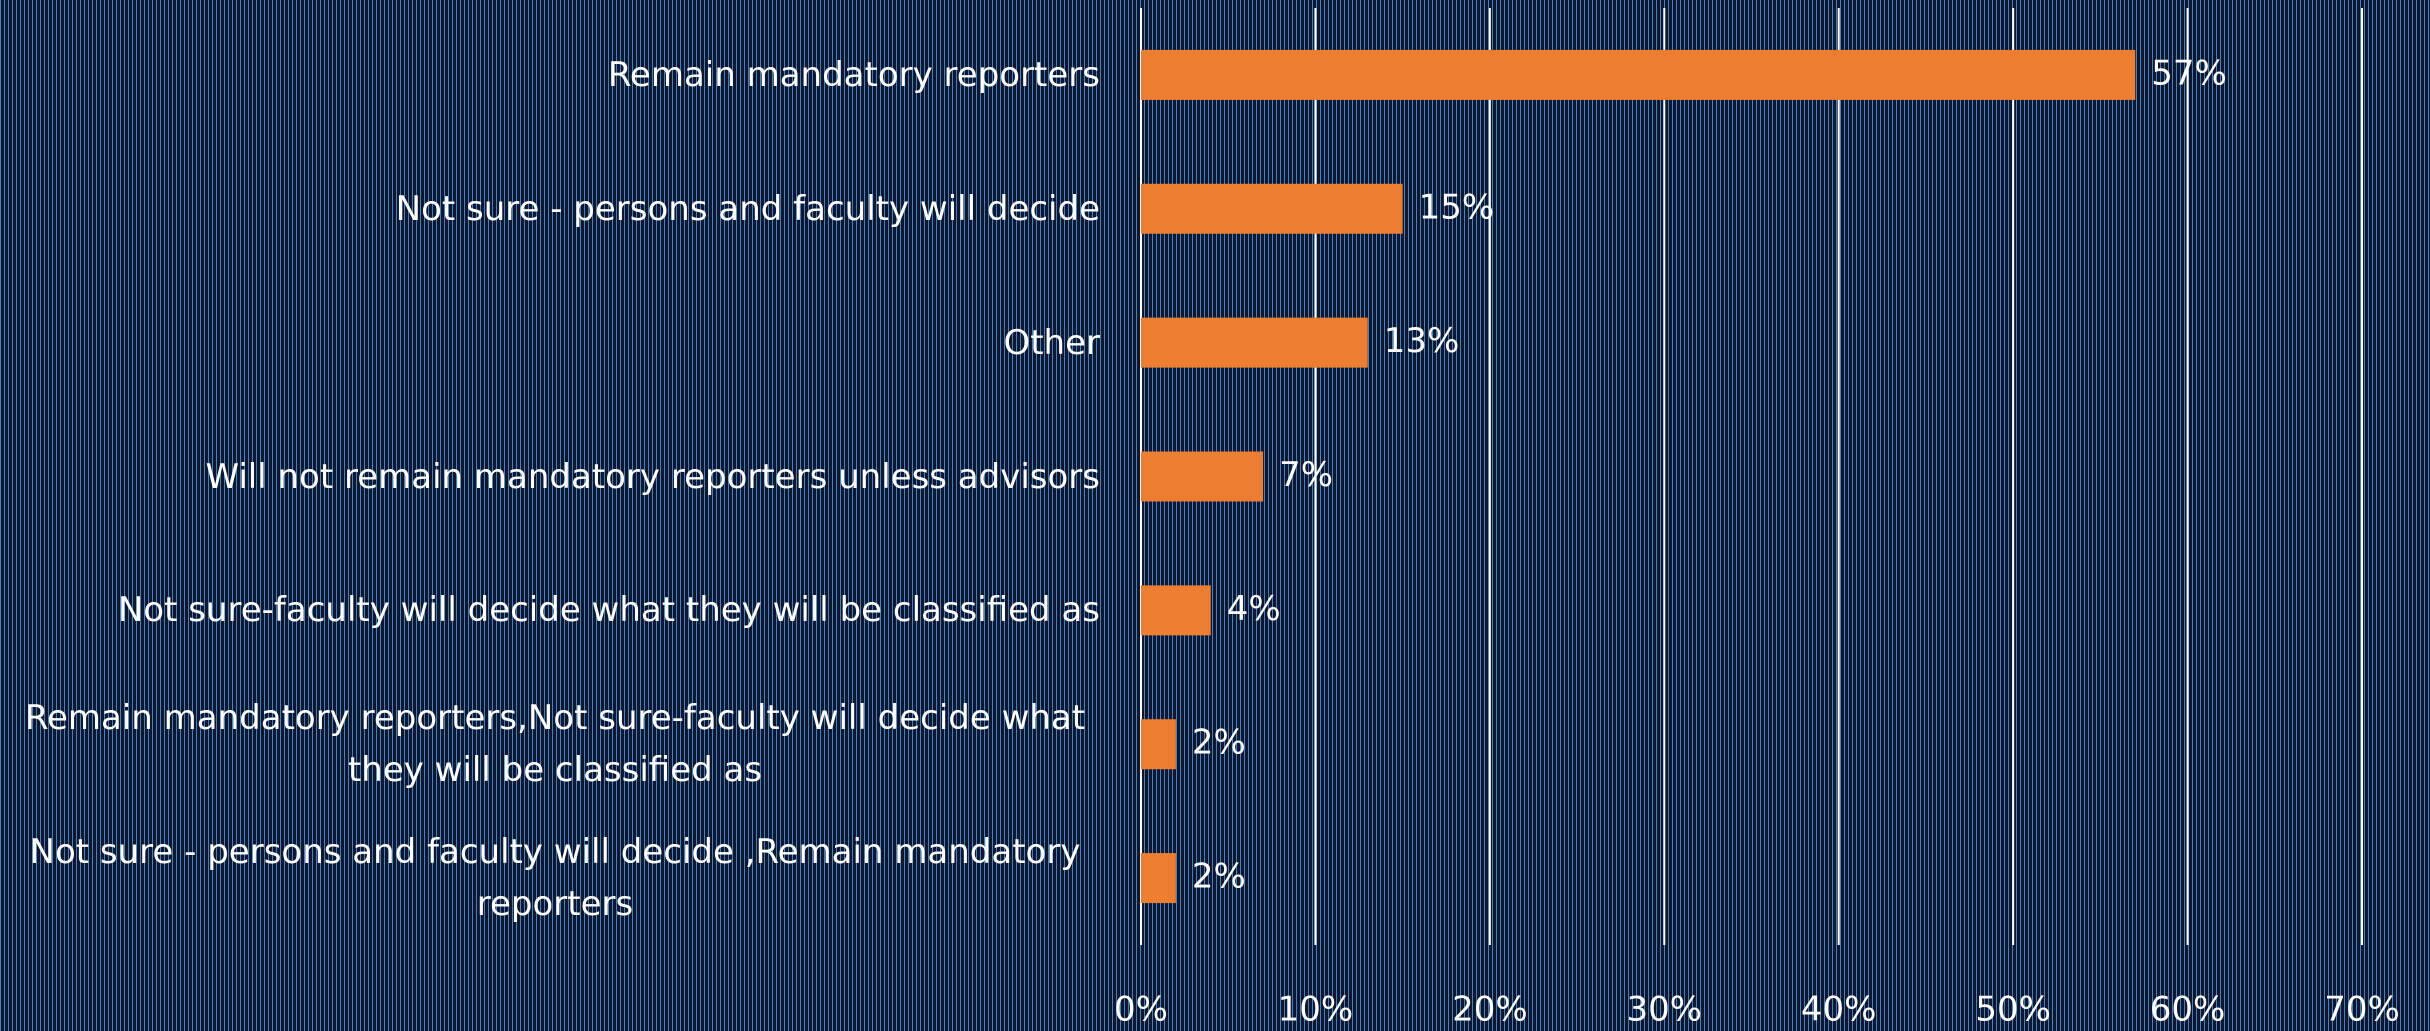  What do you see at coordinates (1051, 342) in the screenshot?
I see `y-tick-label: Other` at bounding box center [1051, 342].